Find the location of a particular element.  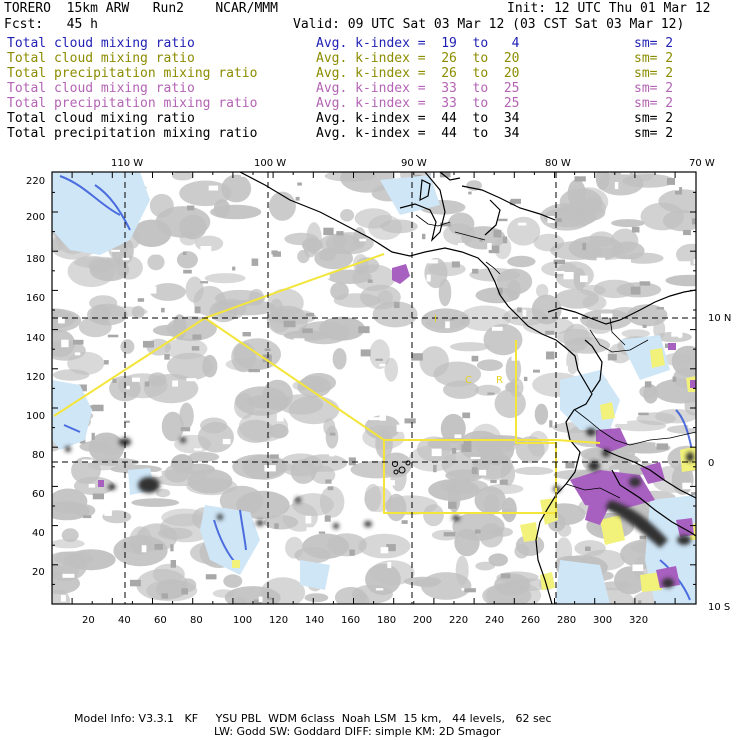

y-tick-label: 180 is located at coordinates (36, 259).